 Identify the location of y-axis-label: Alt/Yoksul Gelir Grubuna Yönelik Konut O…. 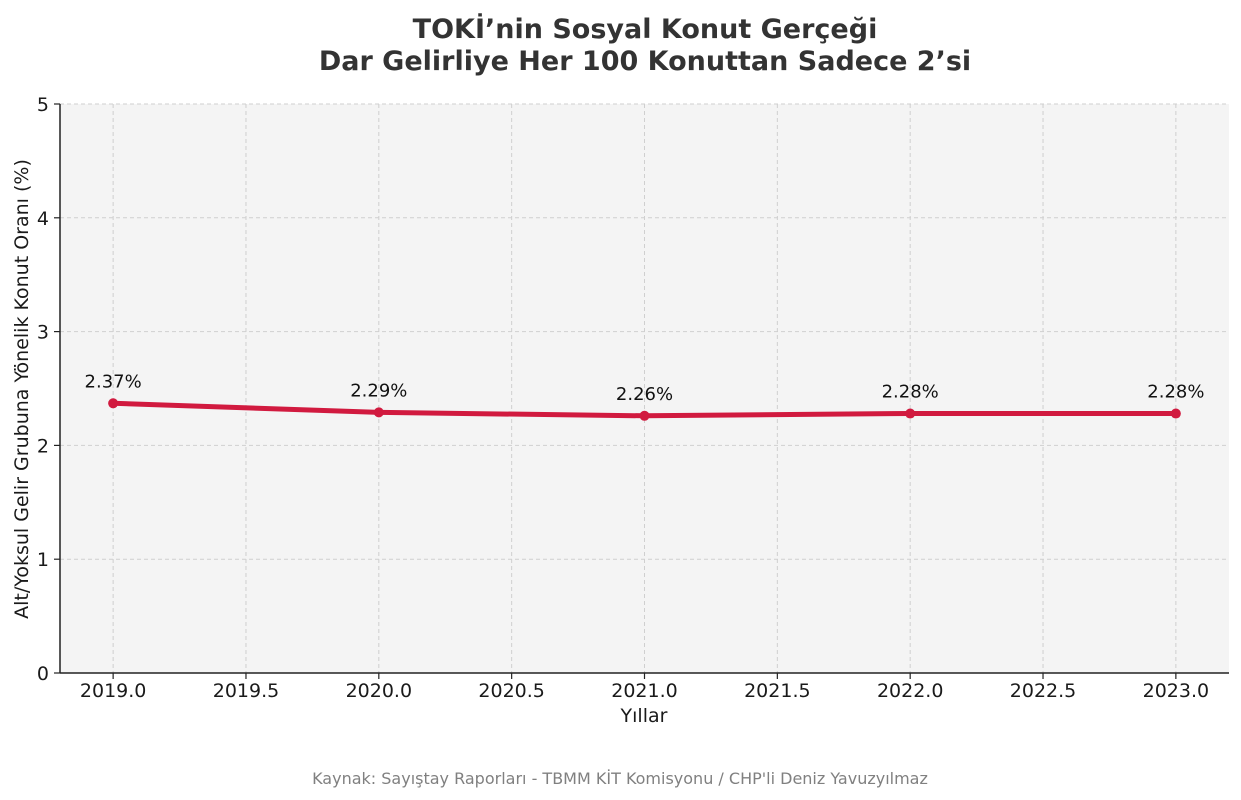
(22, 389).